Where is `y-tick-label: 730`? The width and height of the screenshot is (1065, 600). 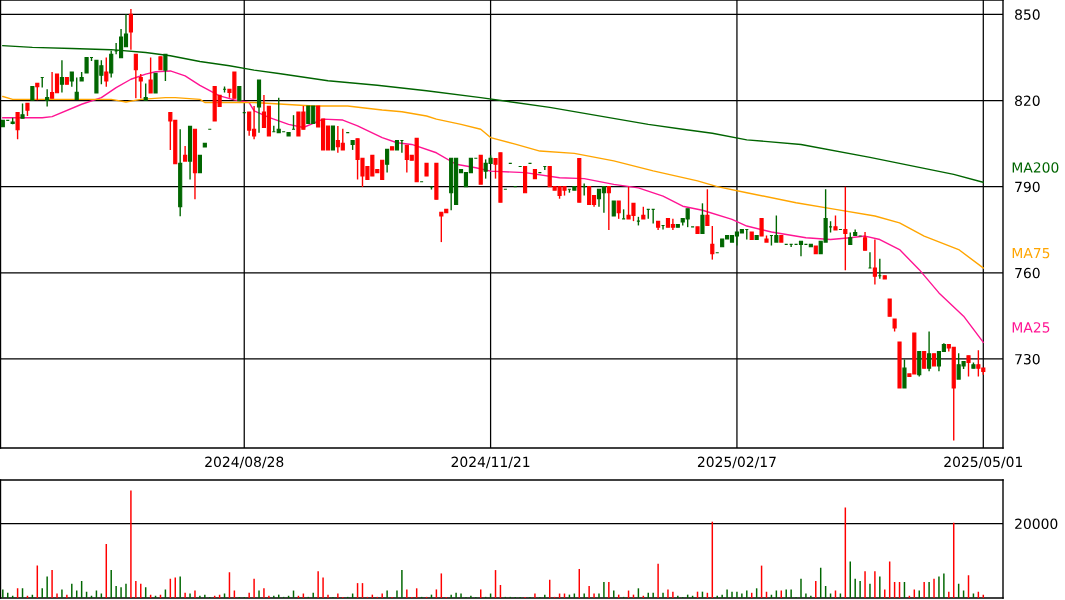
y-tick-label: 730 is located at coordinates (1027, 359).